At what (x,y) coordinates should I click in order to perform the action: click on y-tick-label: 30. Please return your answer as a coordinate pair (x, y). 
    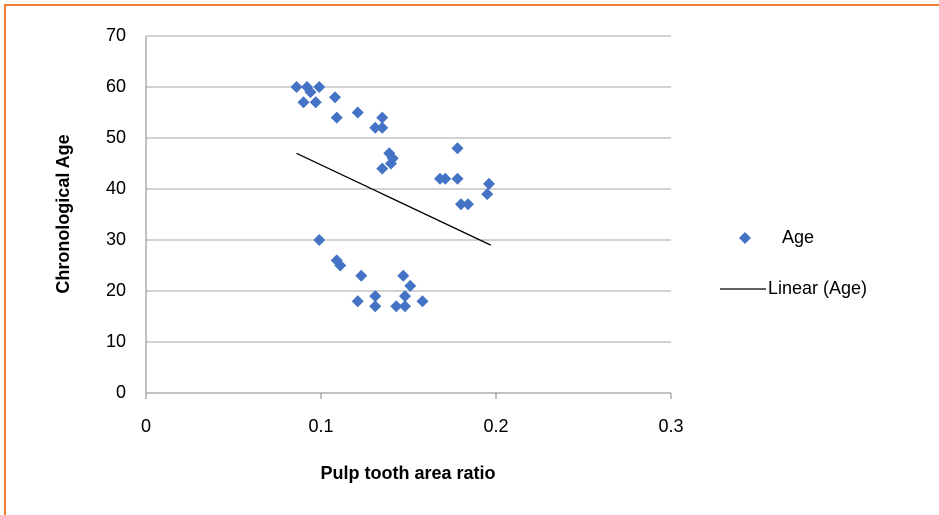
    Looking at the image, I should click on (116, 239).